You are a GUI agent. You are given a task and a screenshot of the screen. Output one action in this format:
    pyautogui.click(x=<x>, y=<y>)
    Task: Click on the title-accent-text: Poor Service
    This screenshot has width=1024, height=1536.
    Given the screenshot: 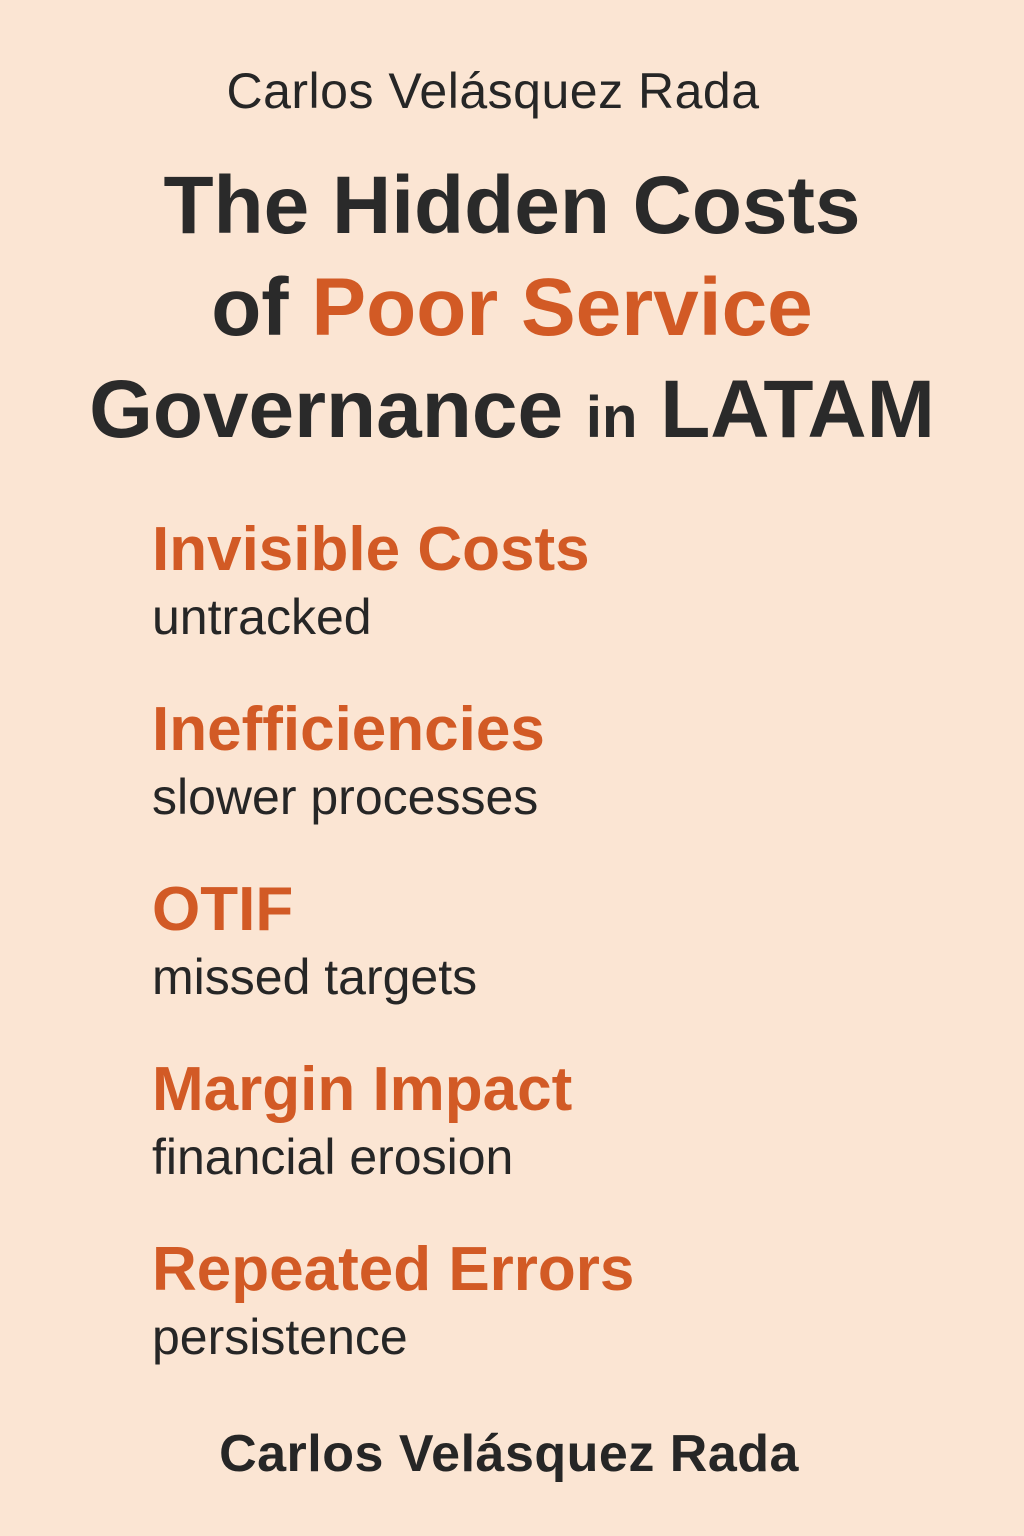 What is the action you would take?
    pyautogui.click(x=562, y=307)
    